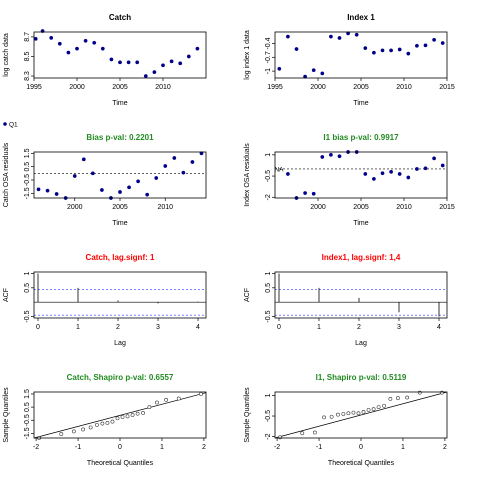  Describe the element at coordinates (268, 43) in the screenshot. I see `y-tick-label: -0.4` at that location.